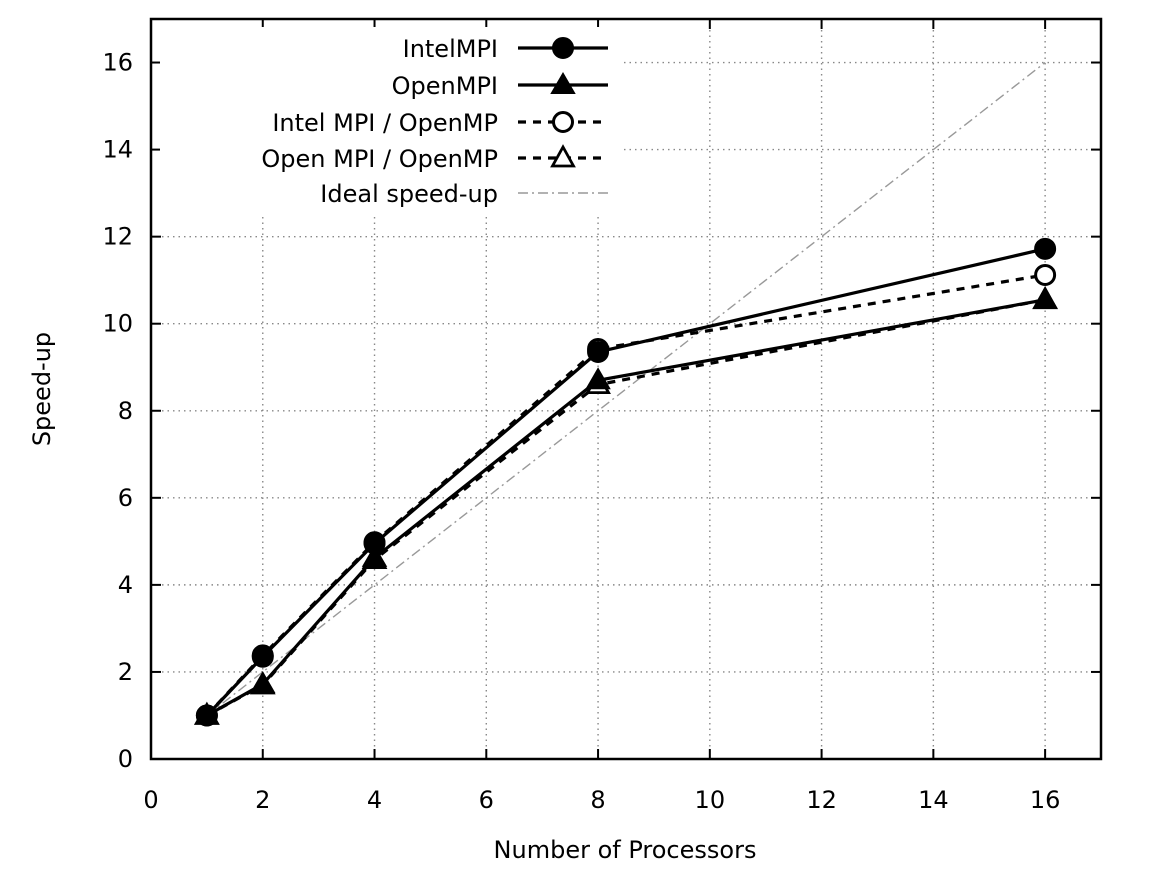  Describe the element at coordinates (117, 63) in the screenshot. I see `y-tick-label: 16` at that location.